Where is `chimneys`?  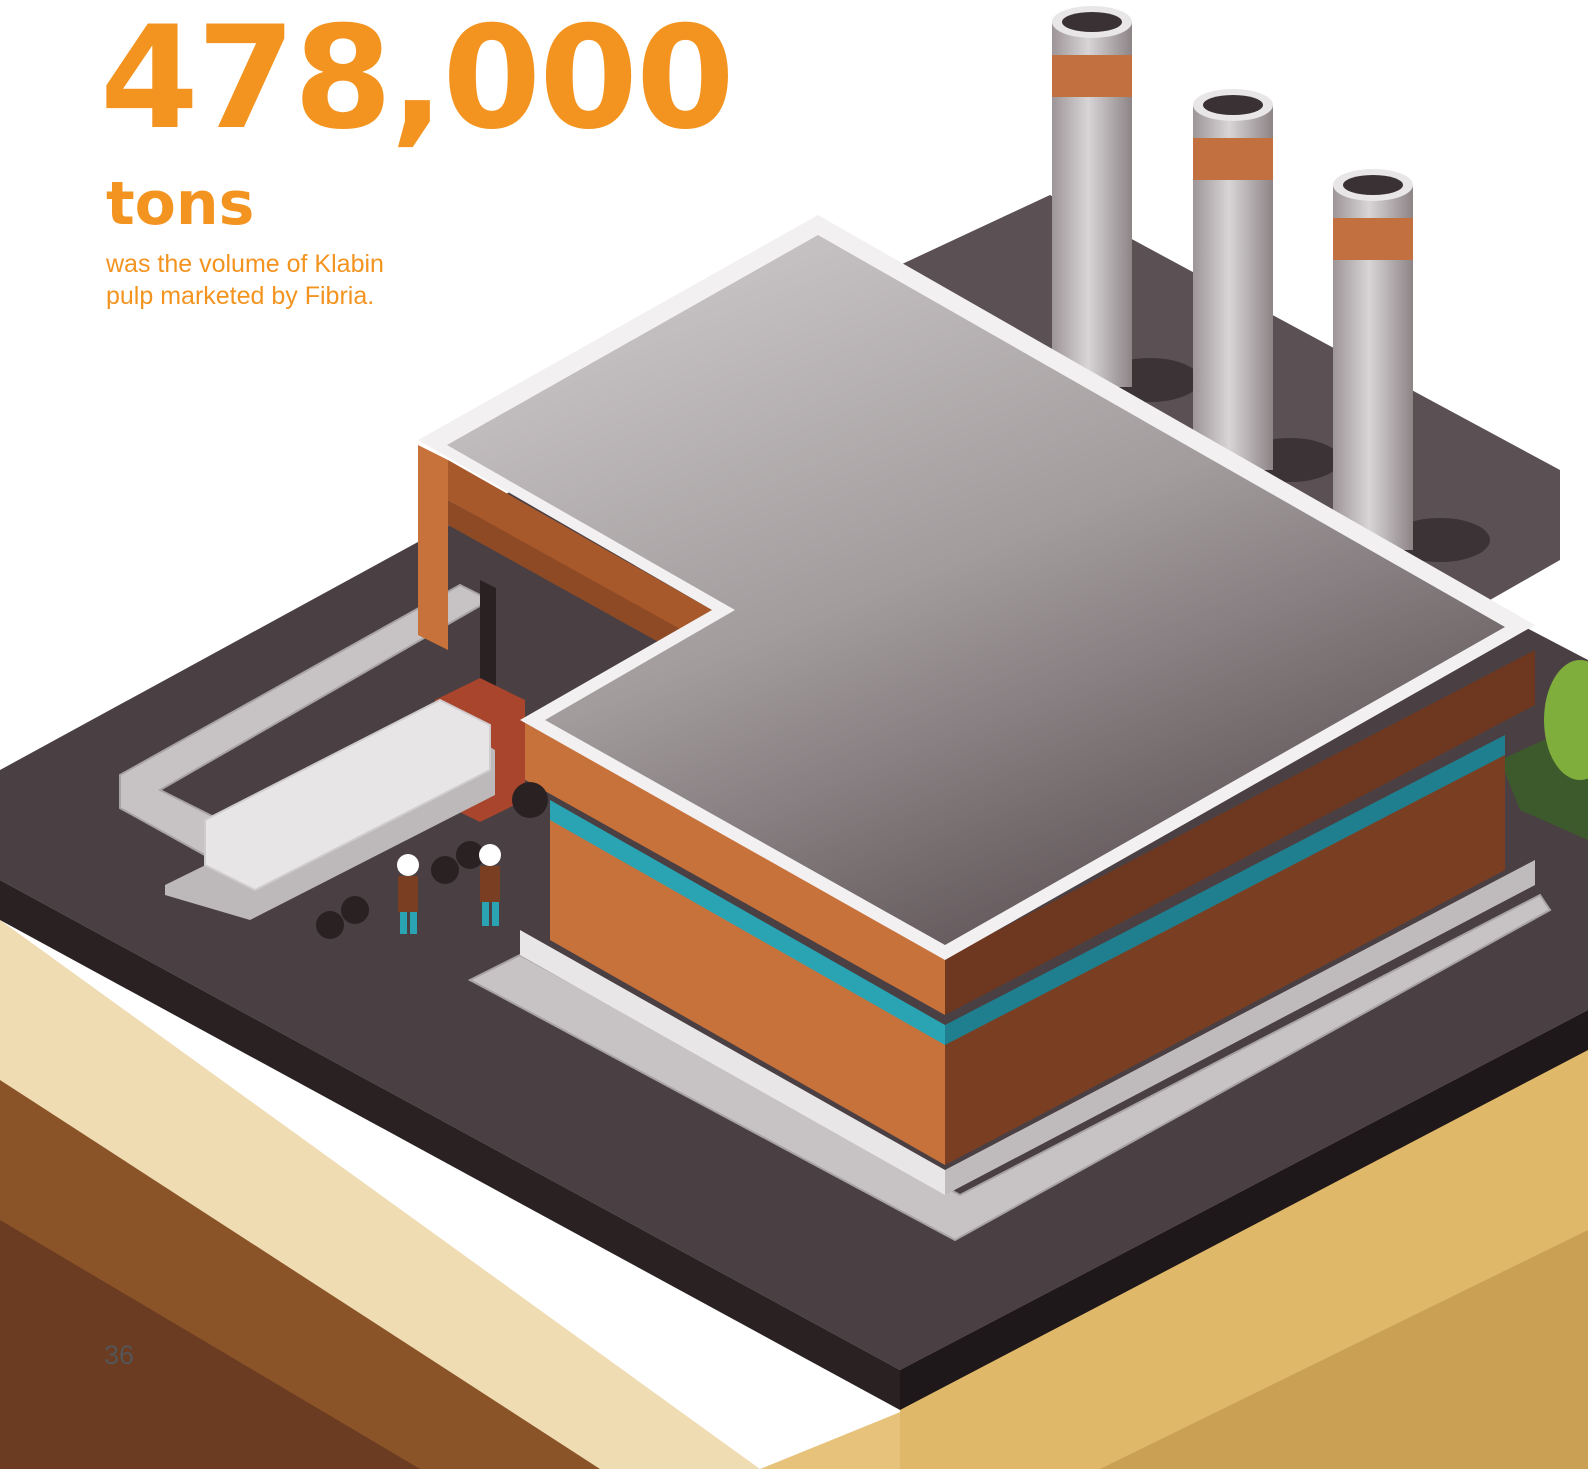
chimneys is located at coordinates (1232, 278).